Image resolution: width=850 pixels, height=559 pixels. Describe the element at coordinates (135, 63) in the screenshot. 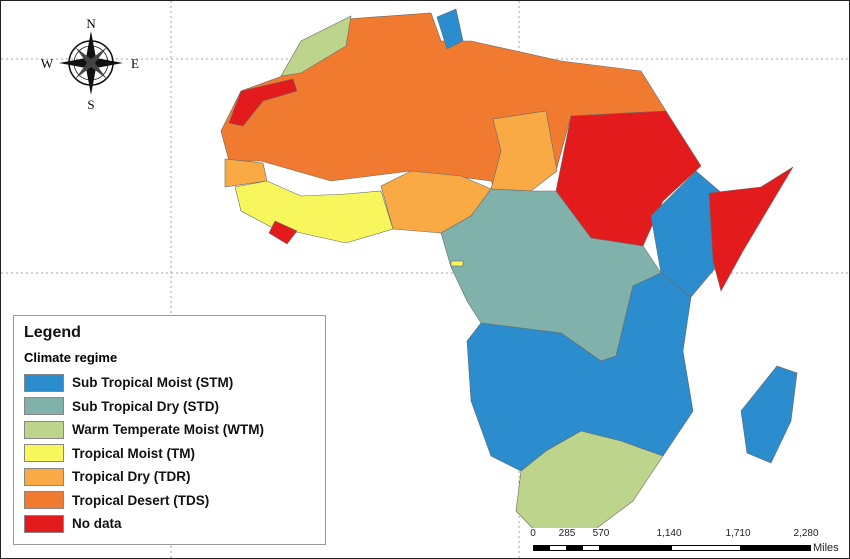

I see `compass-e: E` at that location.